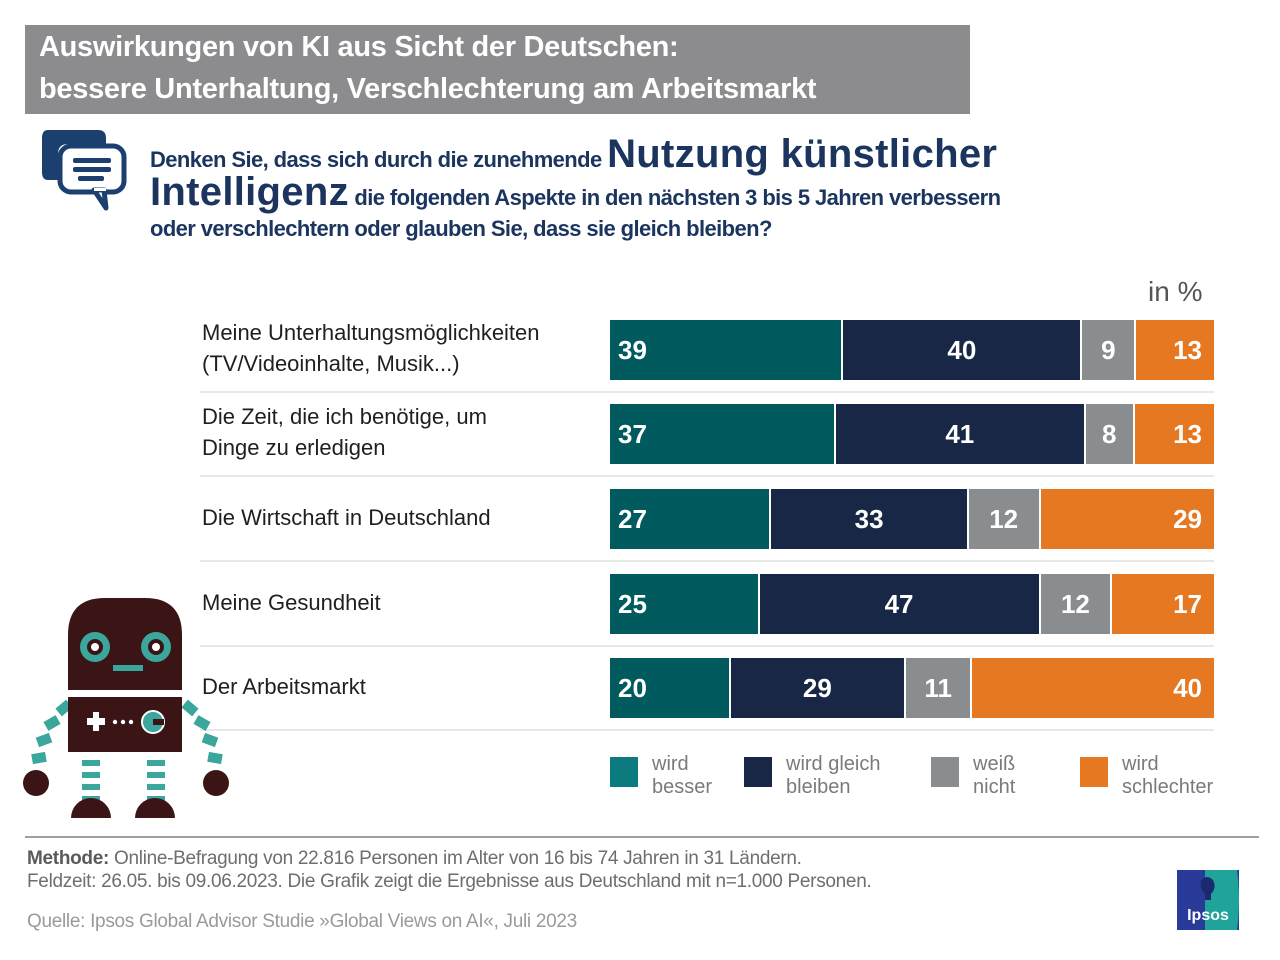 Image resolution: width=1280 pixels, height=960 pixels. What do you see at coordinates (727, 350) in the screenshot?
I see `bar-segment: 39` at bounding box center [727, 350].